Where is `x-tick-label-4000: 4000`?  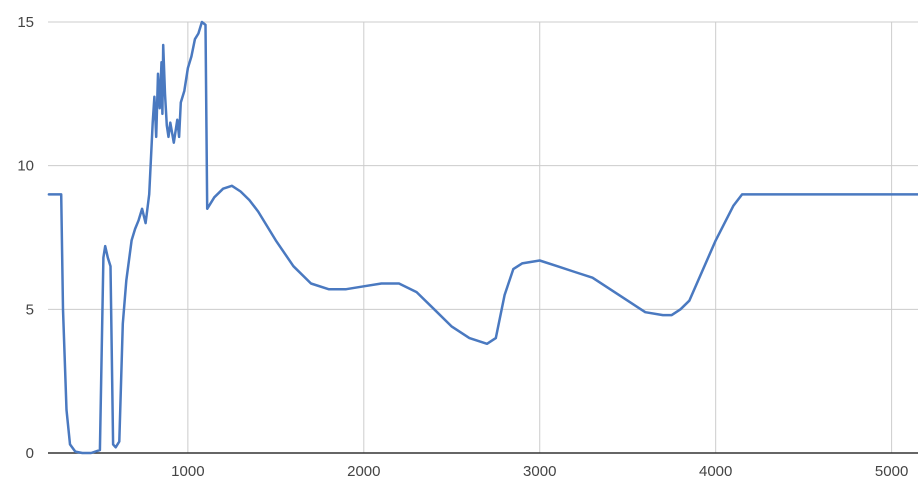 x-tick-label-4000: 4000 is located at coordinates (715, 471).